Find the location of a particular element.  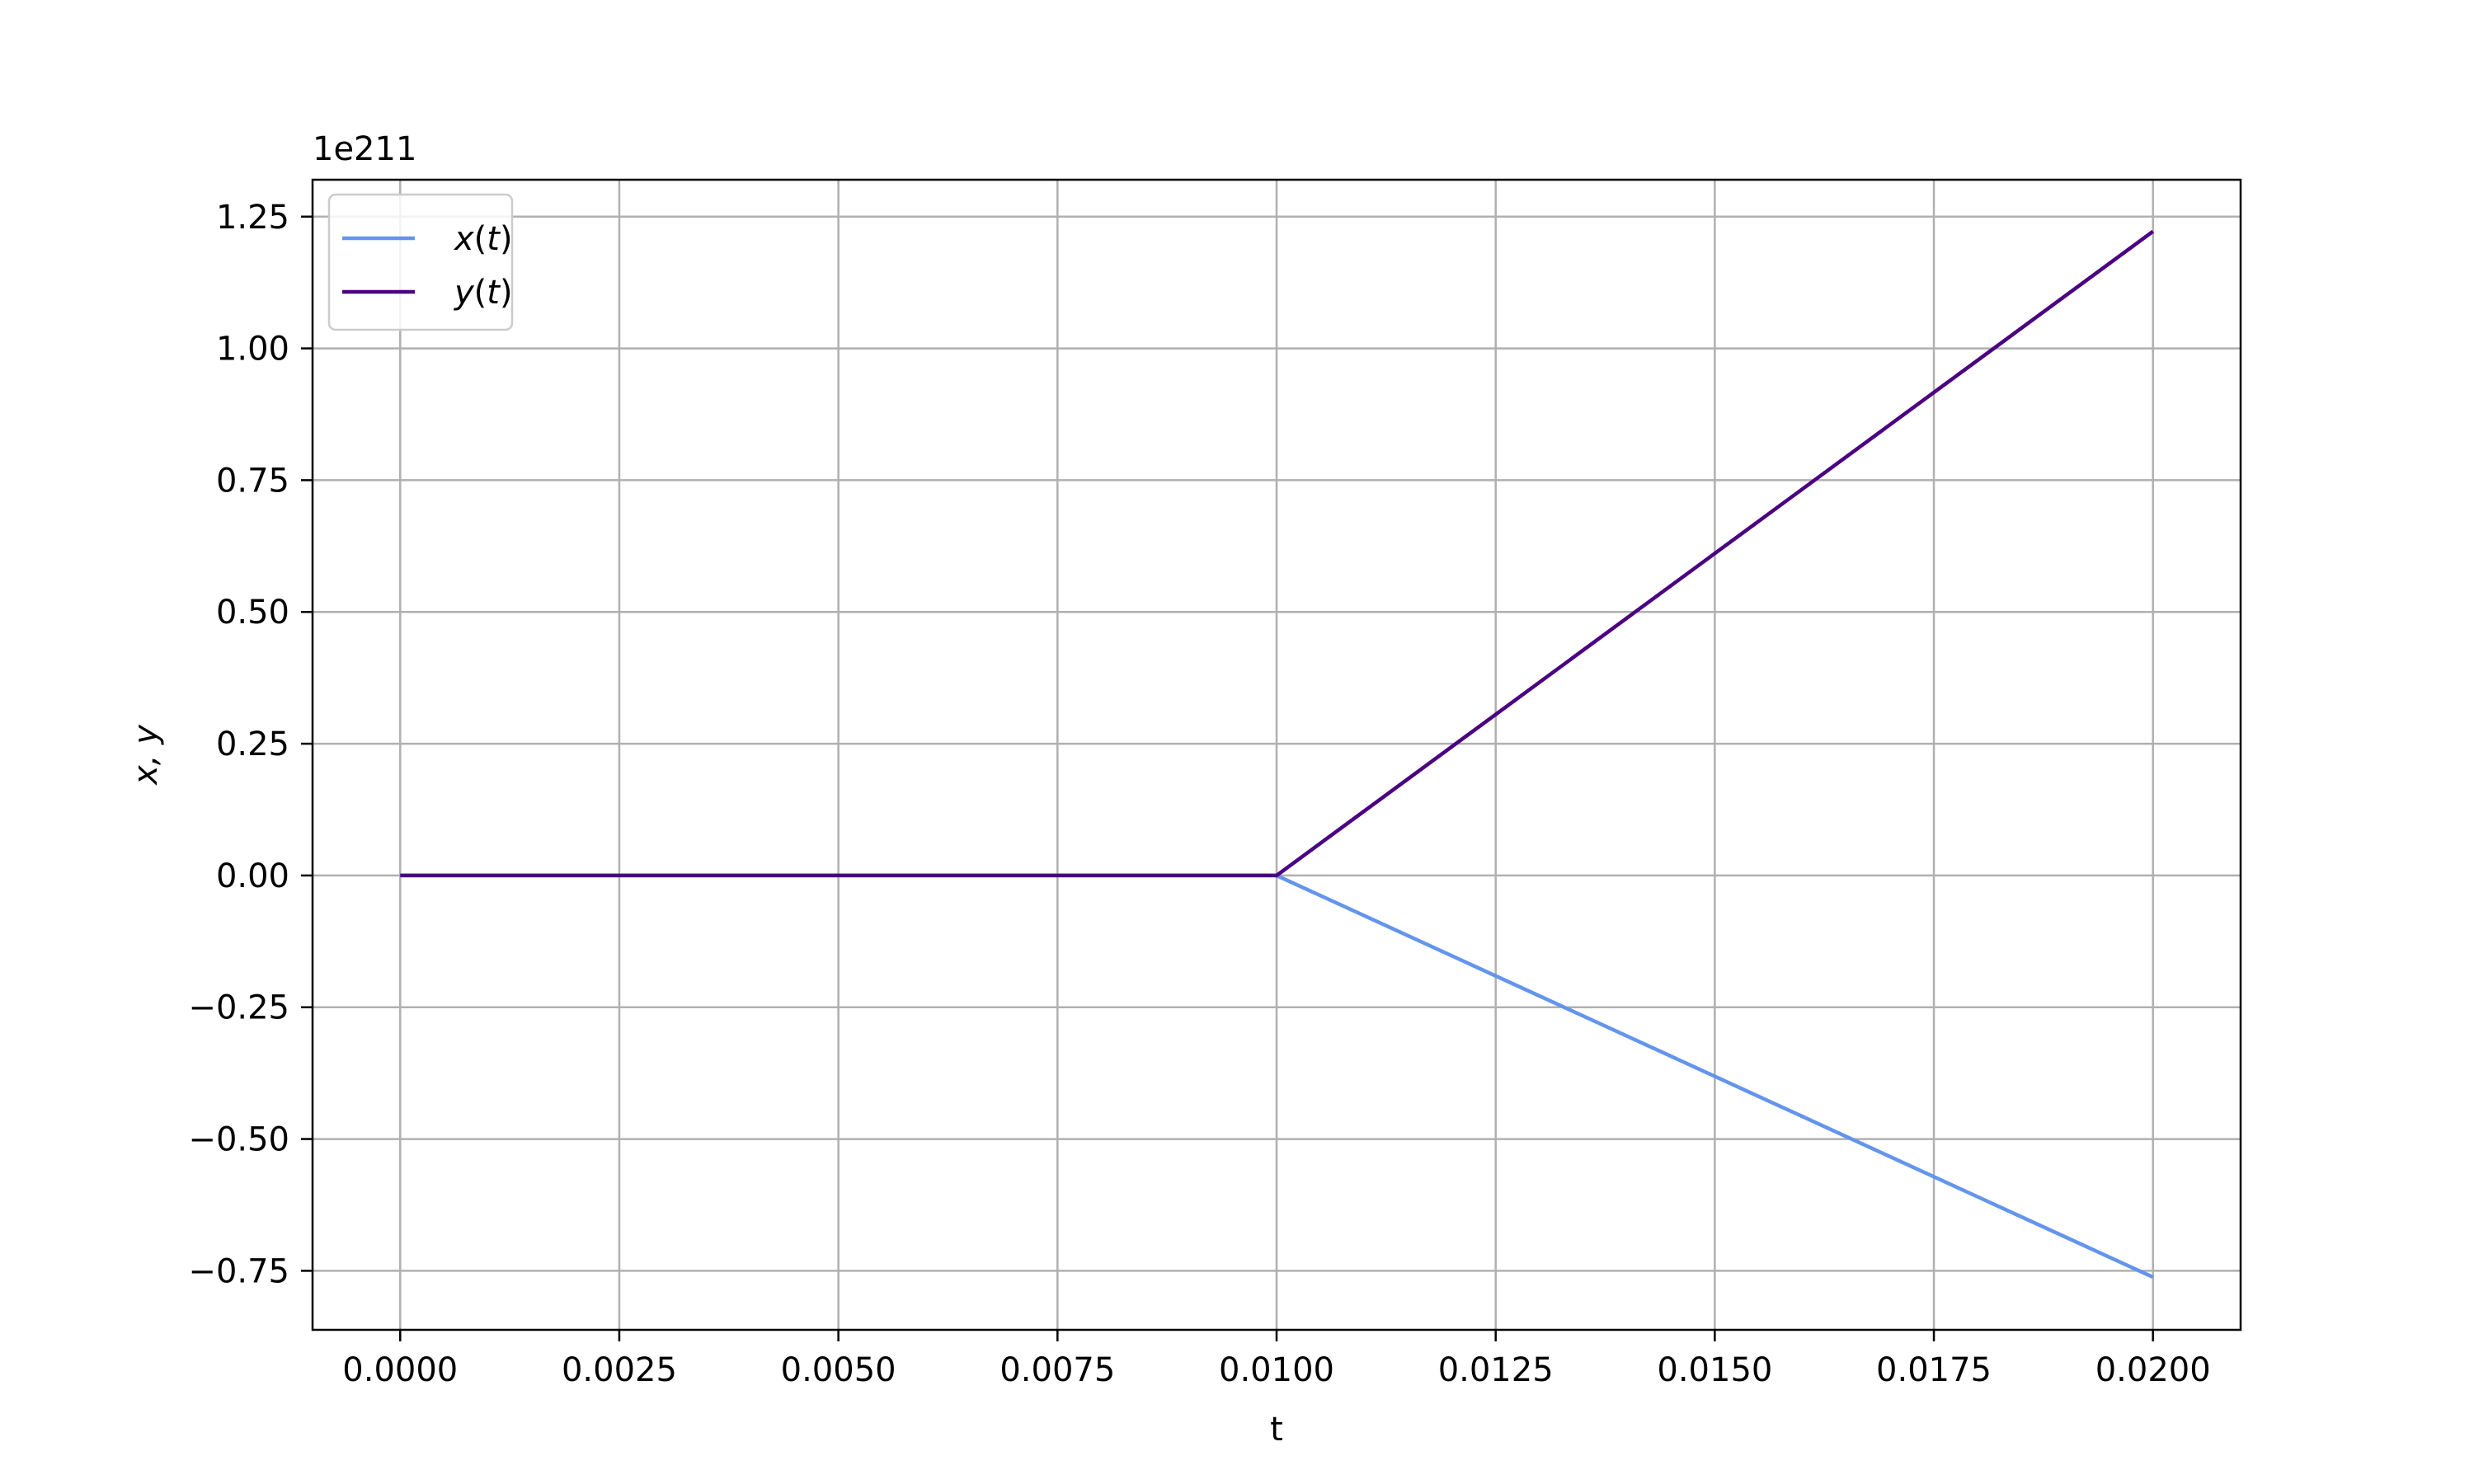

x-tick-label: 0.0100 is located at coordinates (1276, 1370).